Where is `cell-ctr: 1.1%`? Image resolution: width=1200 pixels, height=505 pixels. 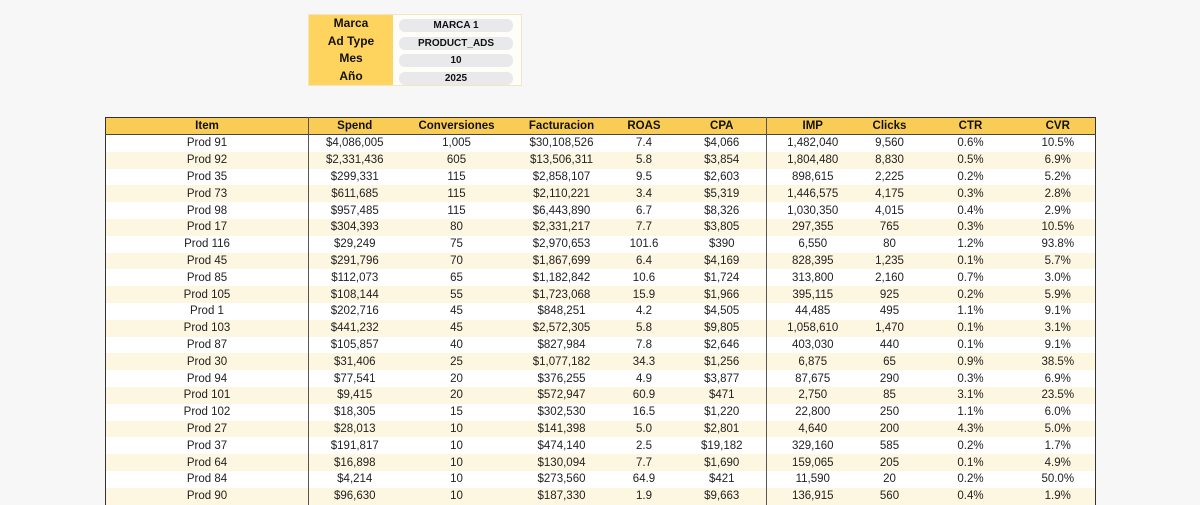
cell-ctr: 1.1% is located at coordinates (970, 311).